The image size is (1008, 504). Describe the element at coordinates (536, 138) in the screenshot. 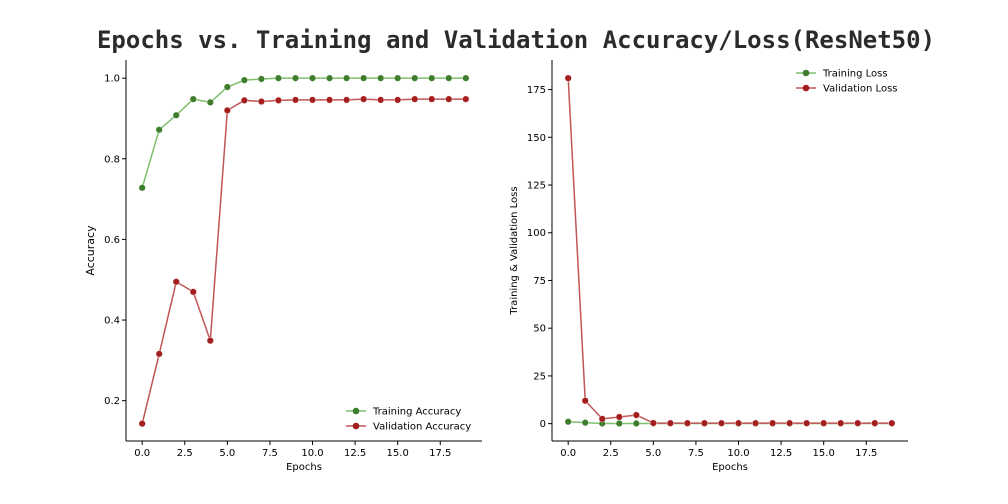

I see `loss-y-tick-label: 150` at that location.